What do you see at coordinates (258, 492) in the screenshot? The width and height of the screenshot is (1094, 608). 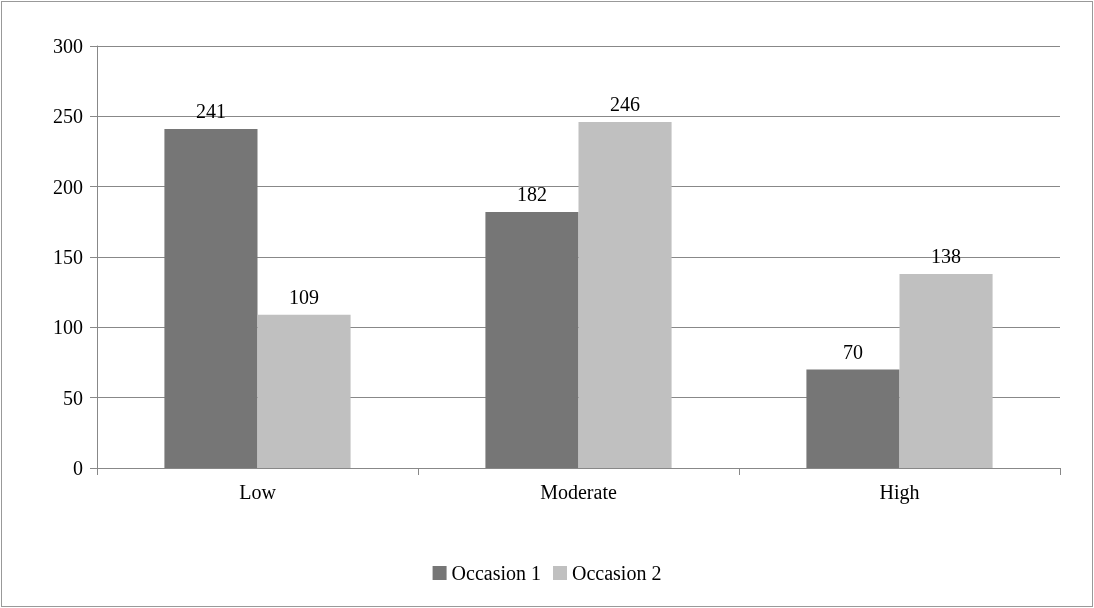 I see `x-tick-label: Low` at bounding box center [258, 492].